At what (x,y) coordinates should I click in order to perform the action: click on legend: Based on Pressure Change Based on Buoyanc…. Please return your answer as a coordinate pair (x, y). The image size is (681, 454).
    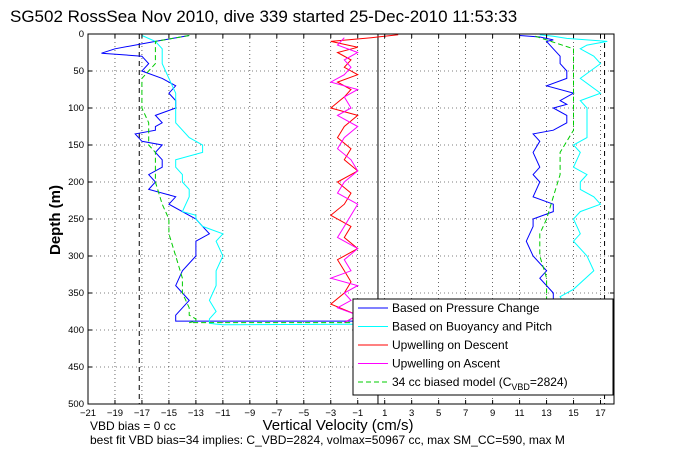
    Looking at the image, I should click on (483, 347).